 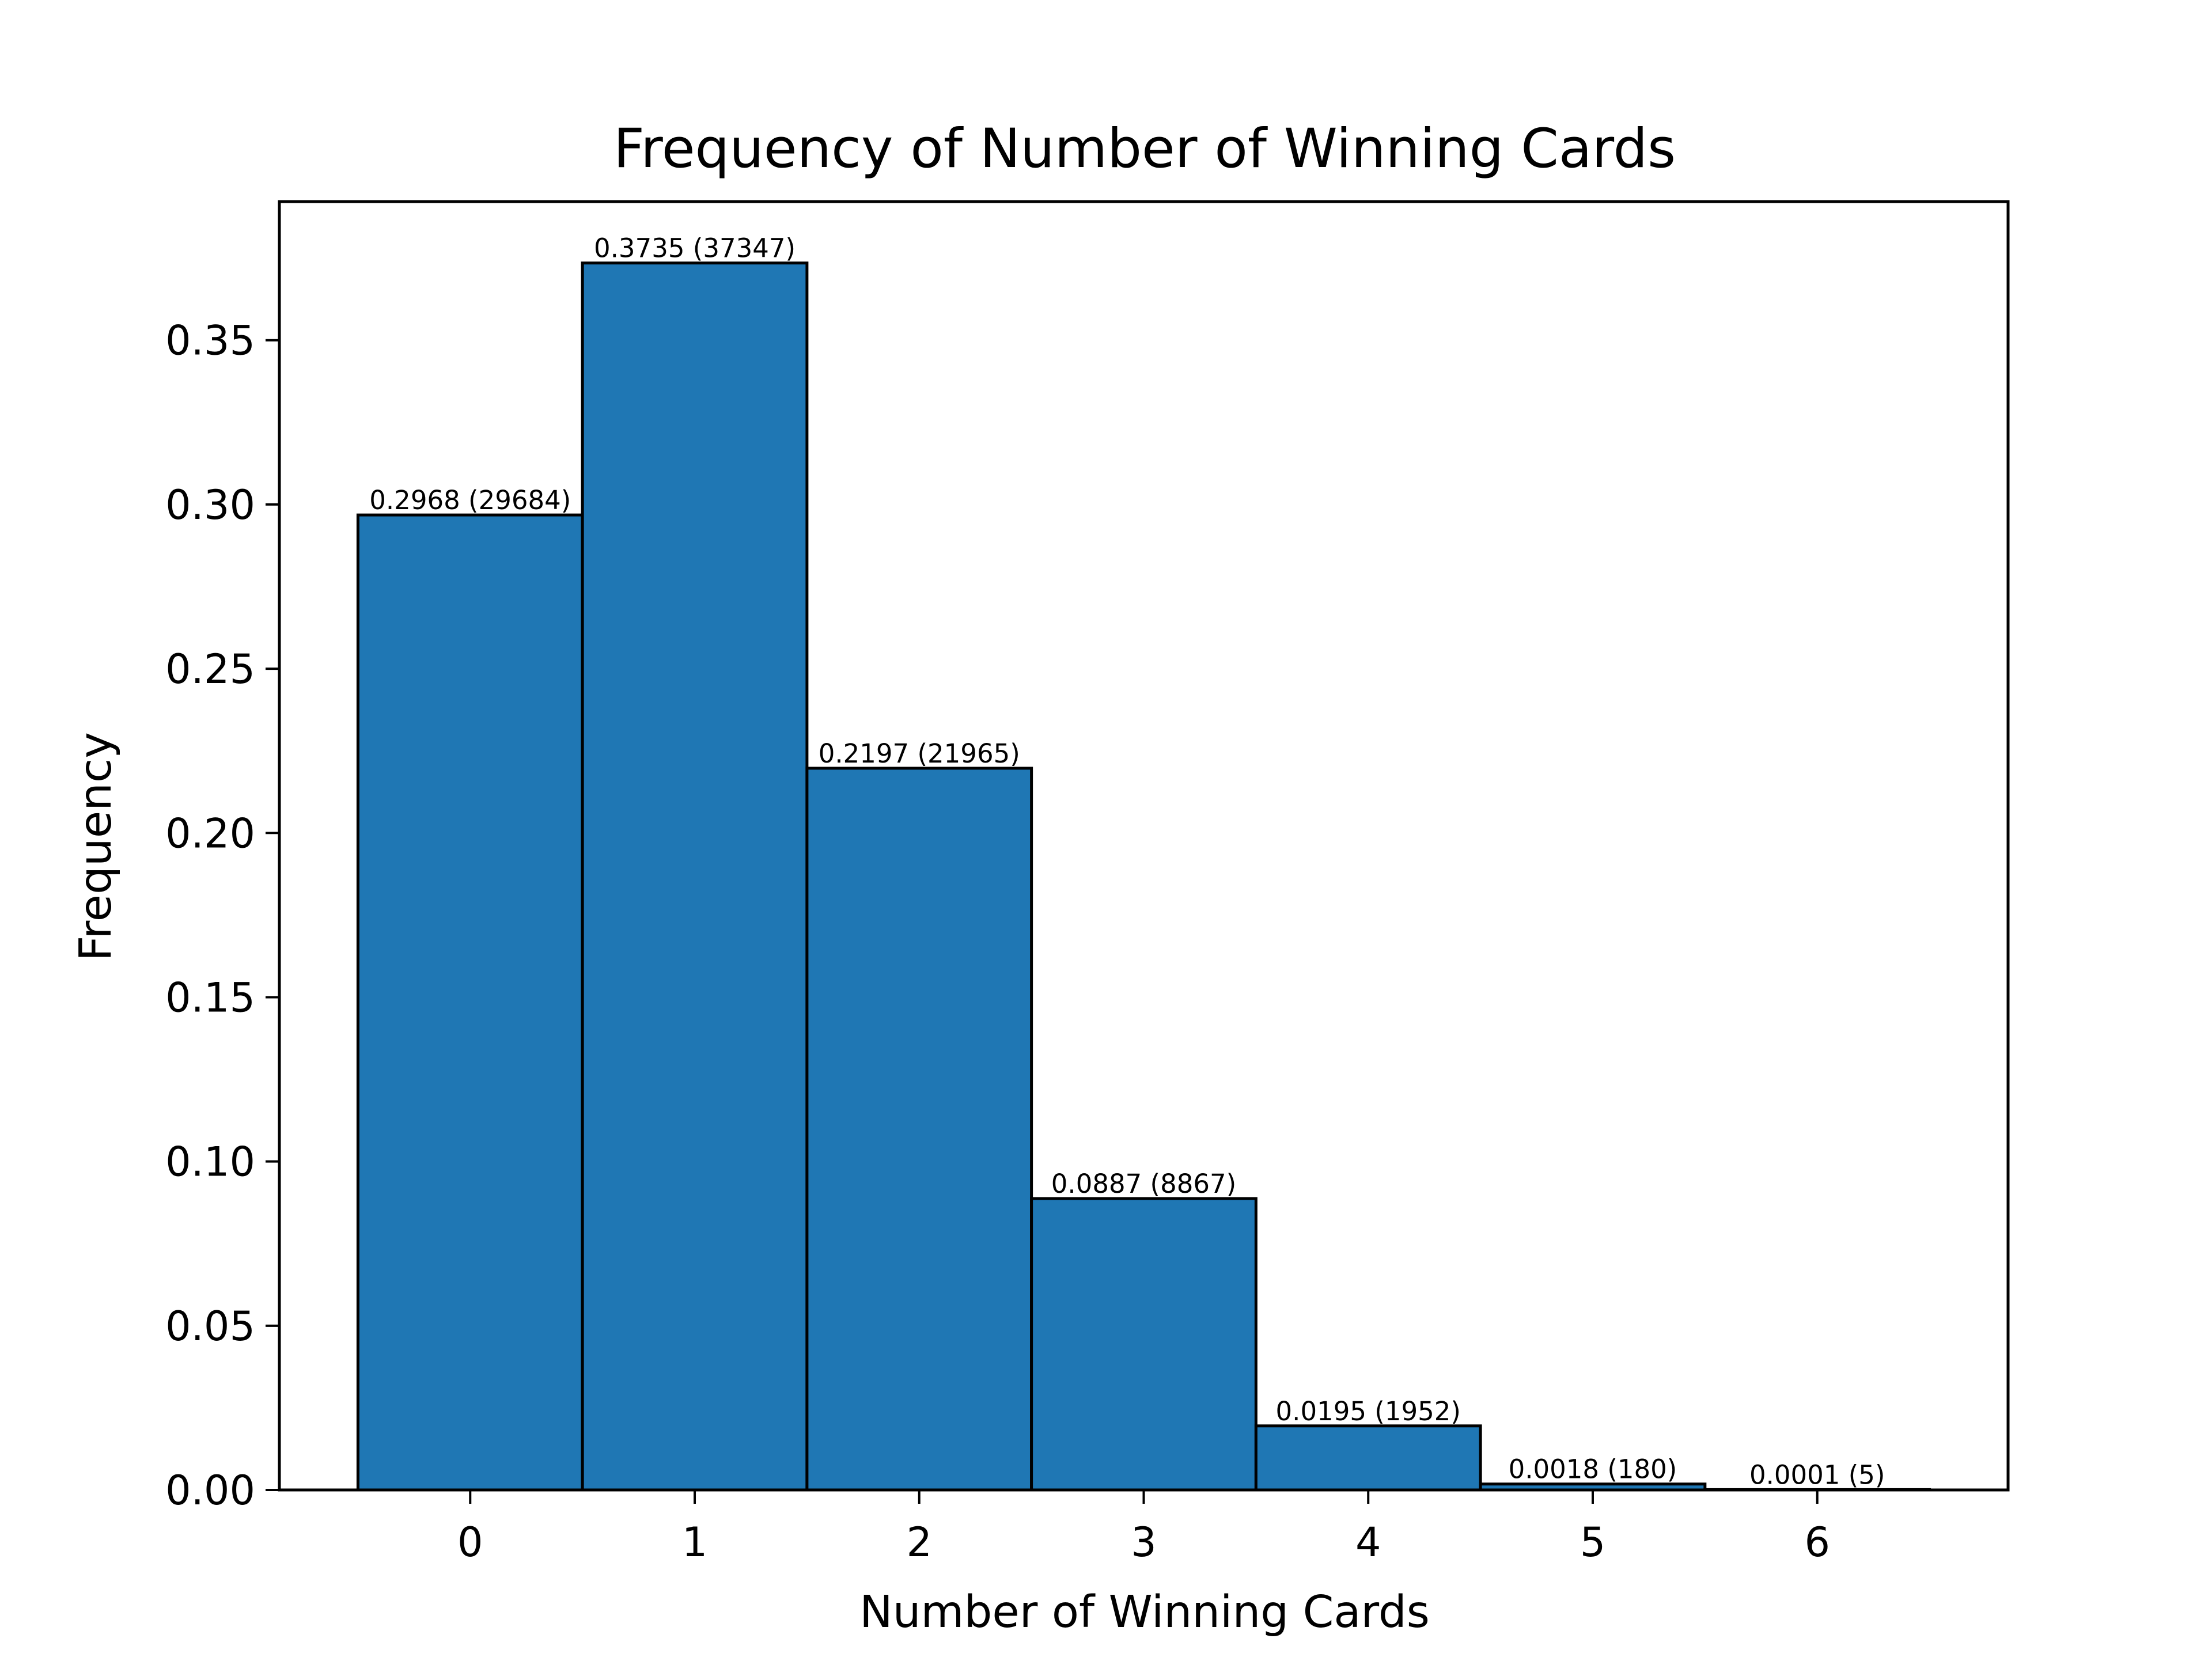 What do you see at coordinates (210, 1326) in the screenshot?
I see `y-tick-label: 0.05` at bounding box center [210, 1326].